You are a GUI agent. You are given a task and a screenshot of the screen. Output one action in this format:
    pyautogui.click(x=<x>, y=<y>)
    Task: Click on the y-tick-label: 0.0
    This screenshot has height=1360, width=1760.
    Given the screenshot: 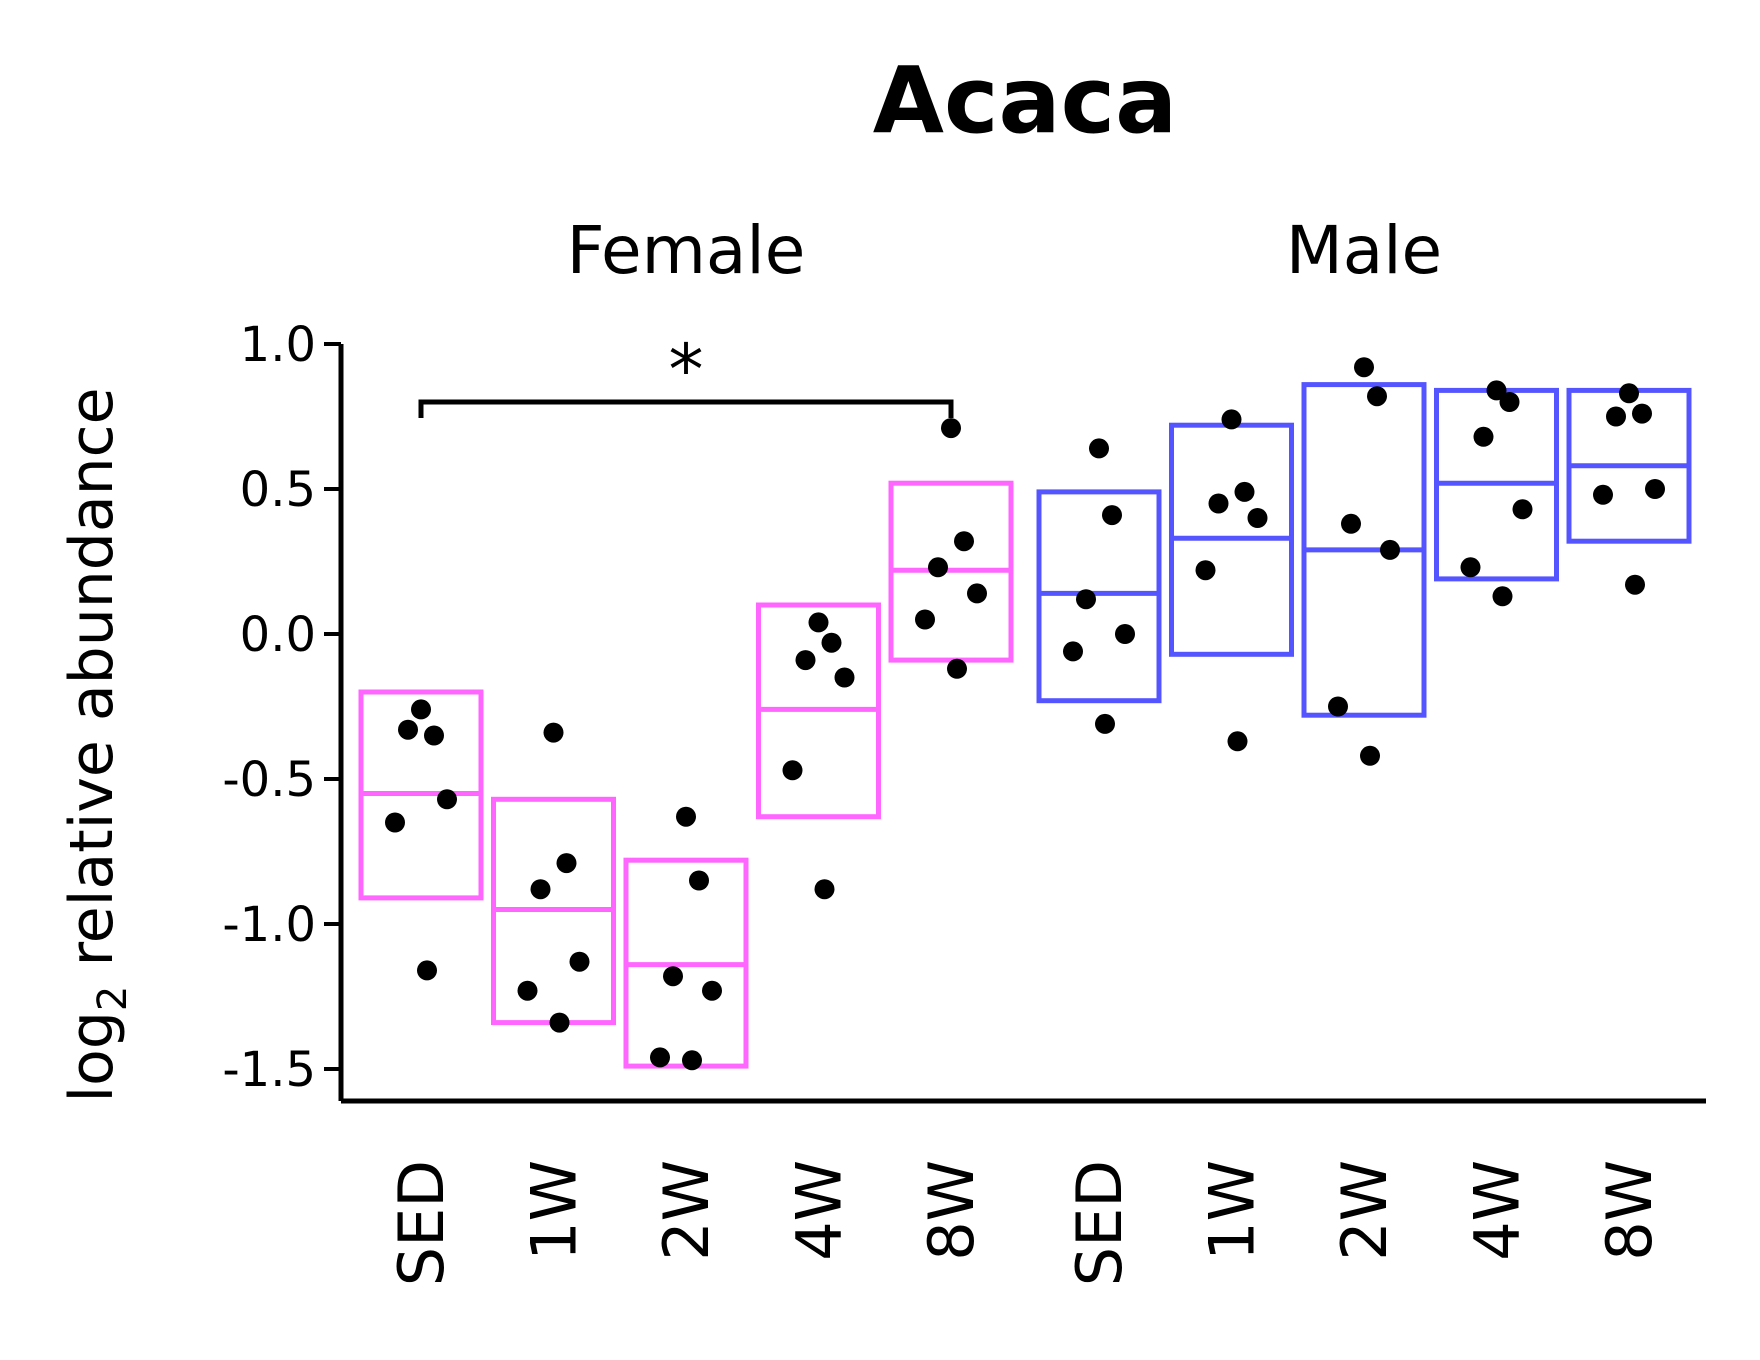 What is the action you would take?
    pyautogui.click(x=278, y=635)
    